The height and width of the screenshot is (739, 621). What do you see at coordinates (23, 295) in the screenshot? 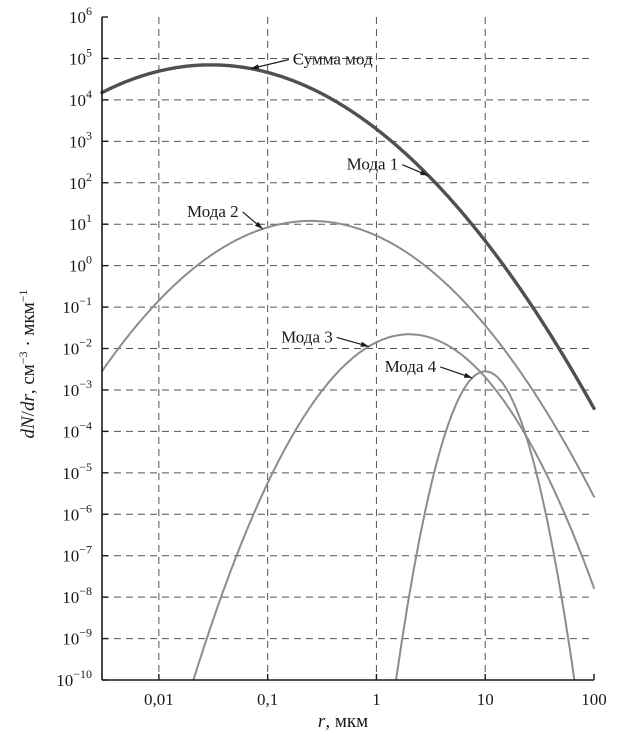
I see `y-axis-exp-um: −1` at bounding box center [23, 295].